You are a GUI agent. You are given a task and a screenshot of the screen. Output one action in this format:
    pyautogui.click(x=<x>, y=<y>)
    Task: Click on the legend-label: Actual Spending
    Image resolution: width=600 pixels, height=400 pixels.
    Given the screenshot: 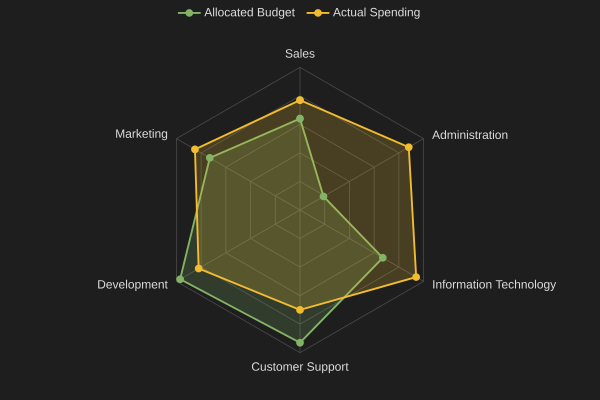 What is the action you would take?
    pyautogui.click(x=376, y=13)
    